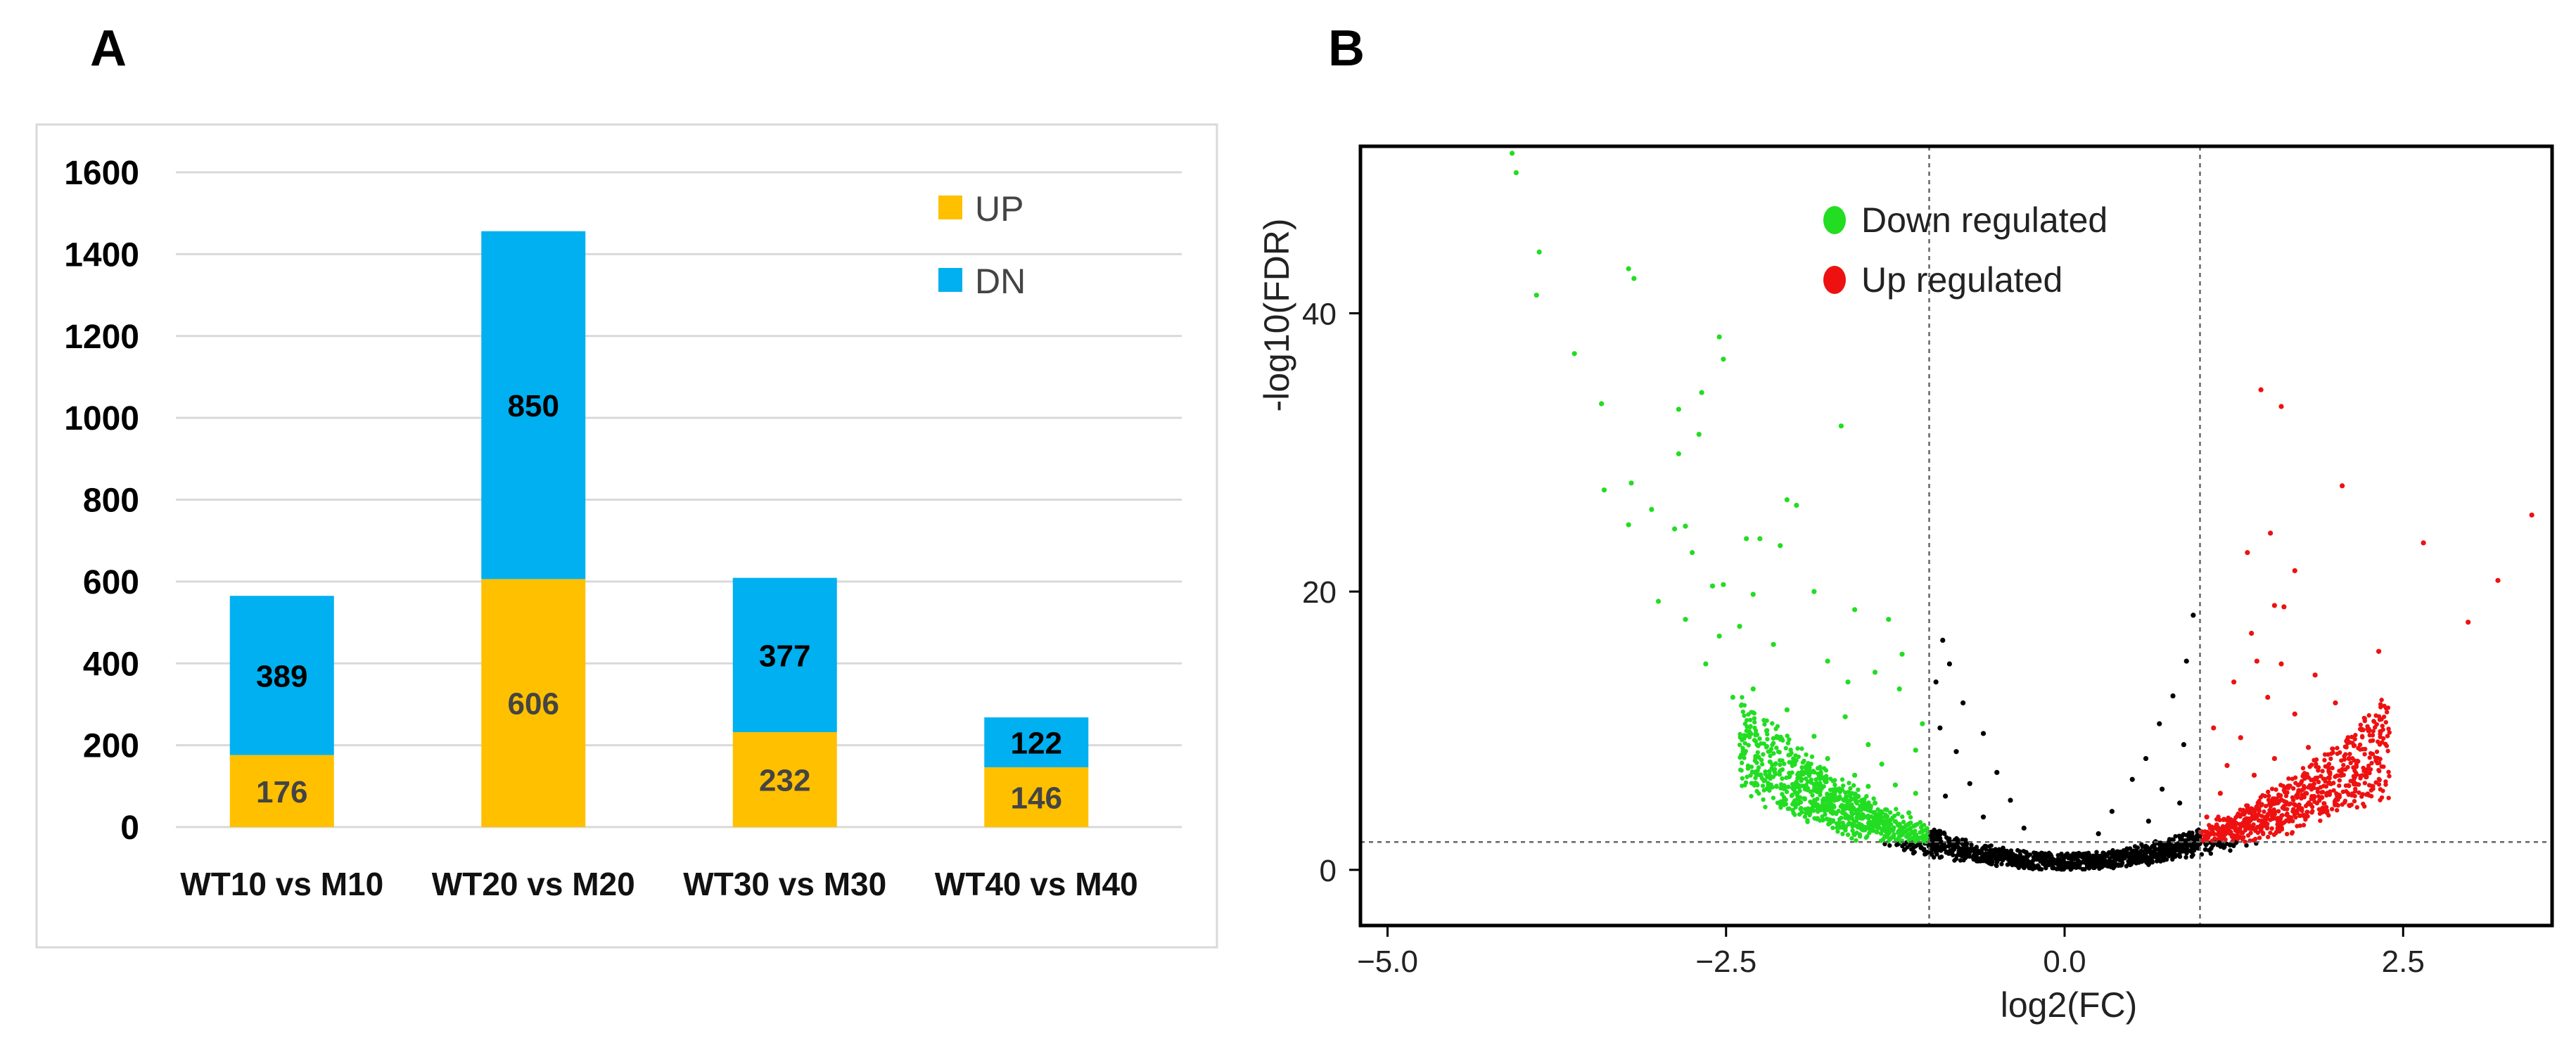 This screenshot has width=2576, height=1050. I want to click on data-label: 146, so click(1036, 799).